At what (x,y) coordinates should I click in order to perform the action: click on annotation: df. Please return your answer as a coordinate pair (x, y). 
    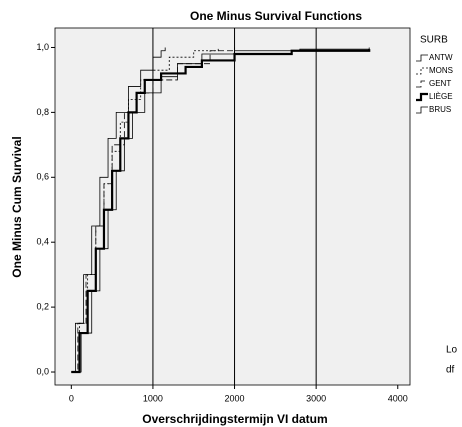
    Looking at the image, I should click on (450, 370).